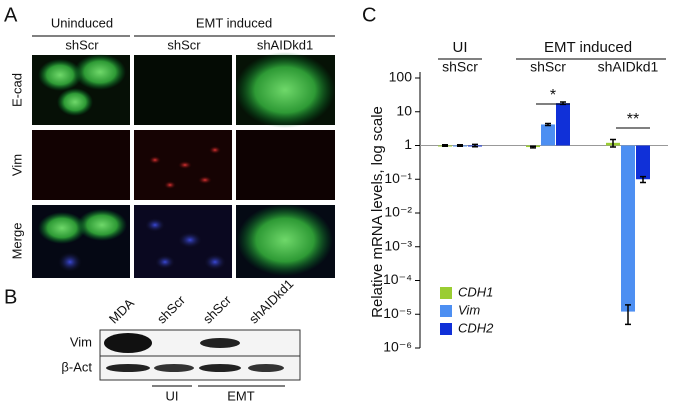  Describe the element at coordinates (404, 110) in the screenshot. I see `y-tick-label: 10` at that location.